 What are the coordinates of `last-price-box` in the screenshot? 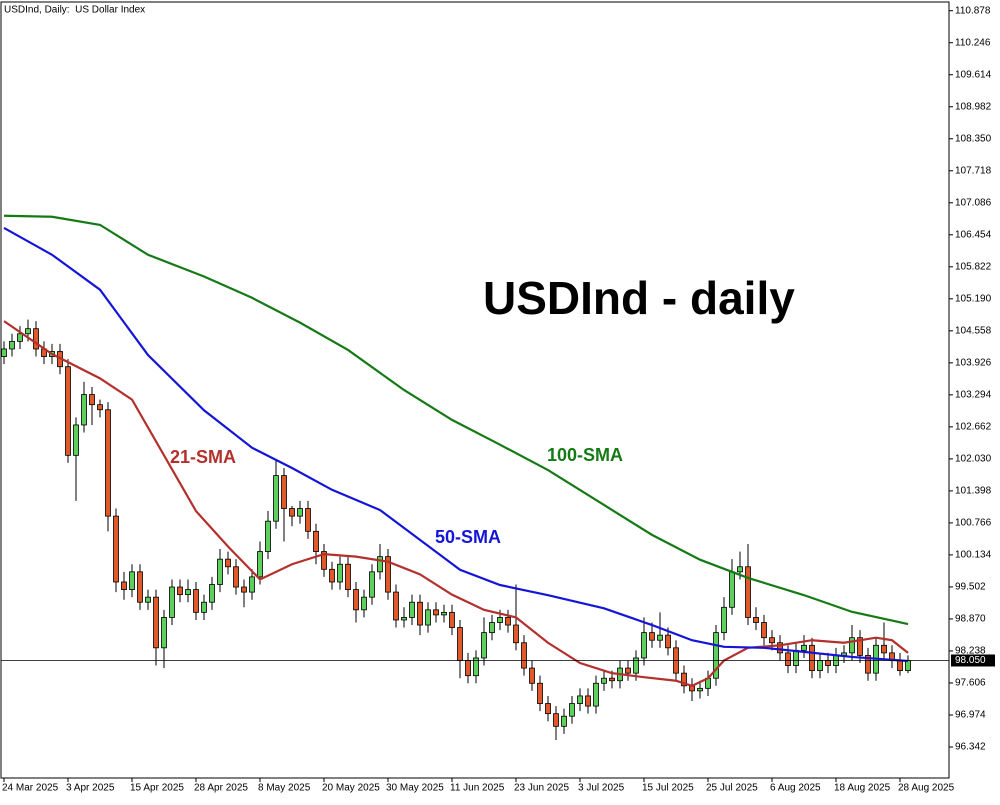 It's located at (973, 660).